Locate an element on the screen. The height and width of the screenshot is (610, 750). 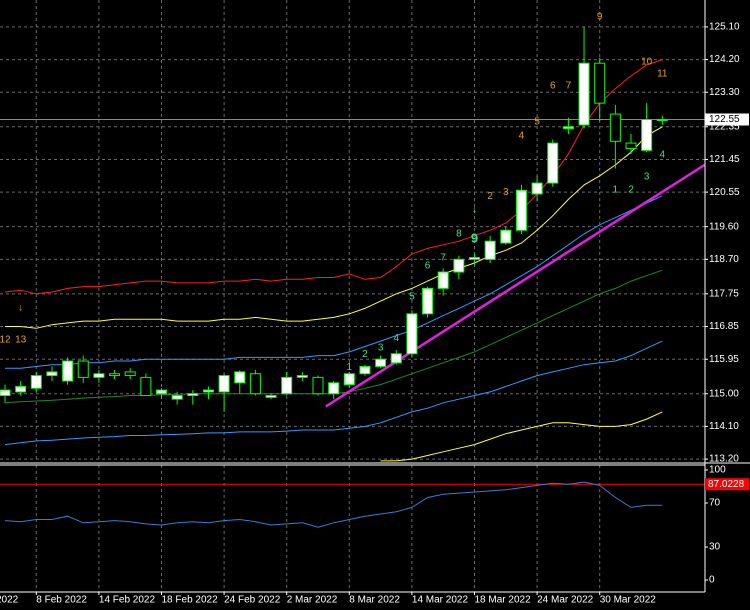
y-tick-label: 123.30 is located at coordinates (724, 92).